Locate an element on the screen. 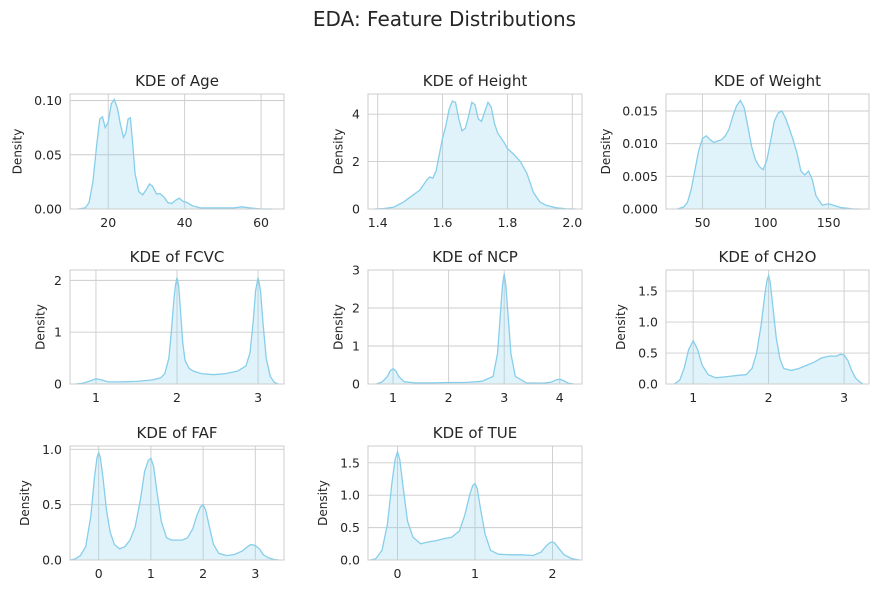 This screenshot has height=593, width=889. subplot-5: 1 2 3 4 0 1 2 3 KDE of NCP Density is located at coordinates (457, 326).